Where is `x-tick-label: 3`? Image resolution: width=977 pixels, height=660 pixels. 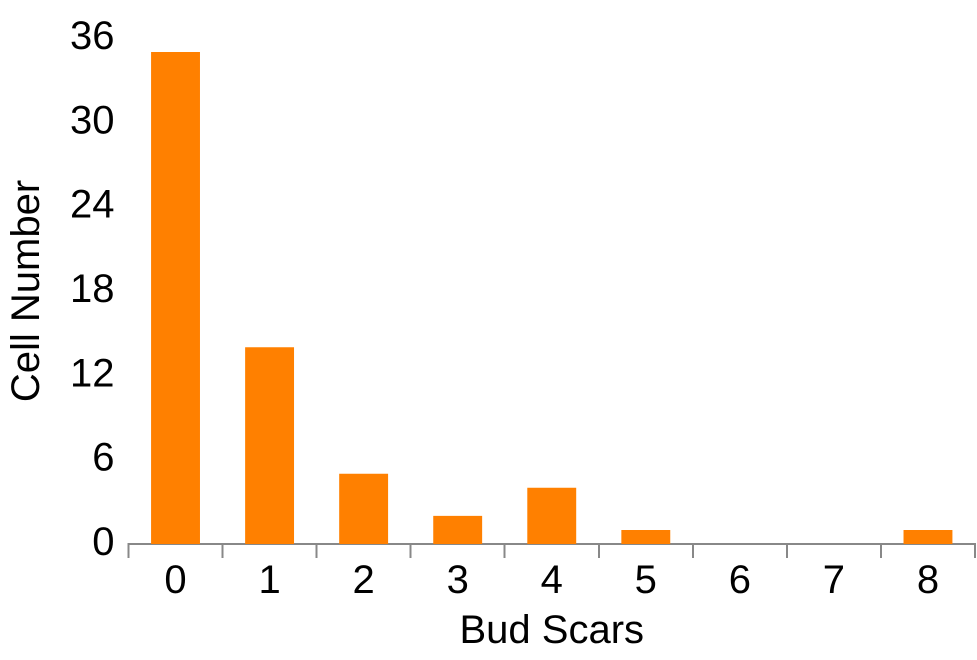
x-tick-label: 3 is located at coordinates (457, 580).